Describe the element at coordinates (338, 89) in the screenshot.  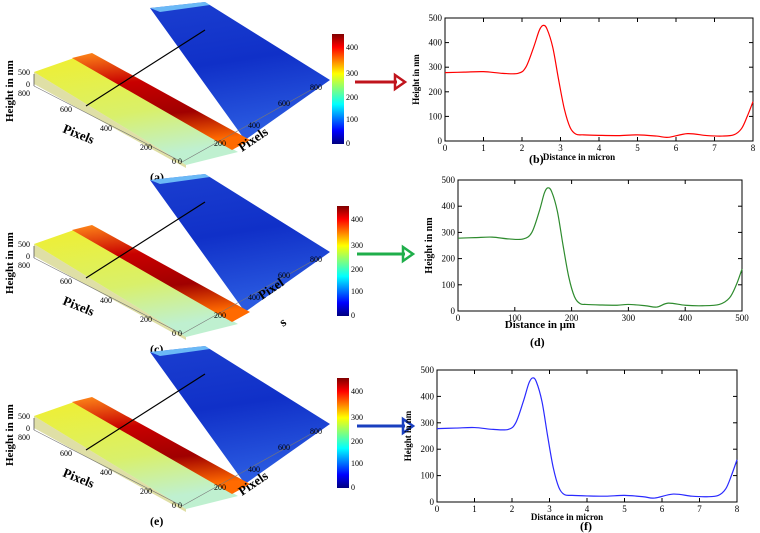
I see `colorbar` at that location.